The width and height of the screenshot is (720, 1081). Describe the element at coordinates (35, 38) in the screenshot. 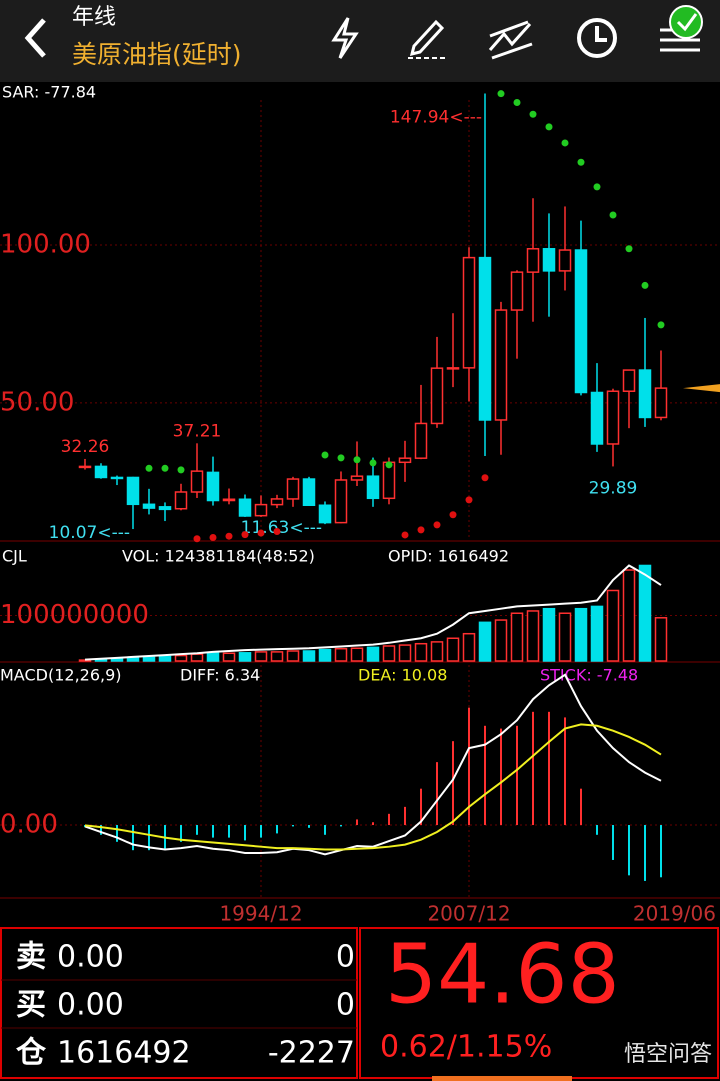

I see `back-button` at that location.